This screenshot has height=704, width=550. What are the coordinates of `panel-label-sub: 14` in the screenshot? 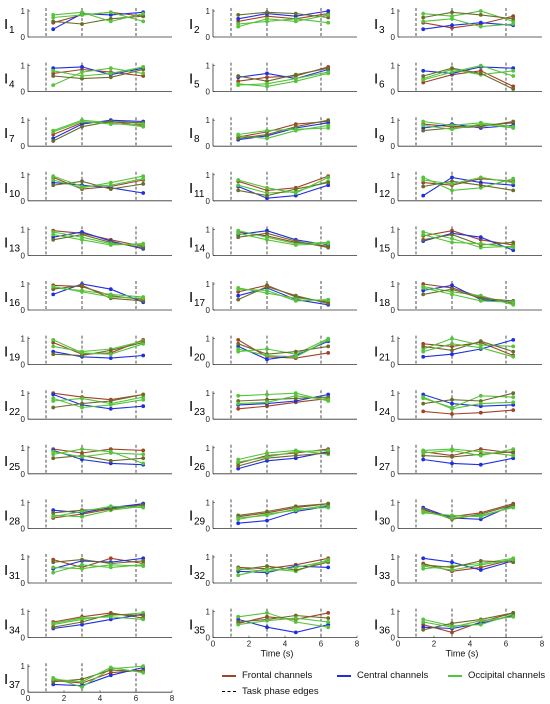 It's located at (200, 248).